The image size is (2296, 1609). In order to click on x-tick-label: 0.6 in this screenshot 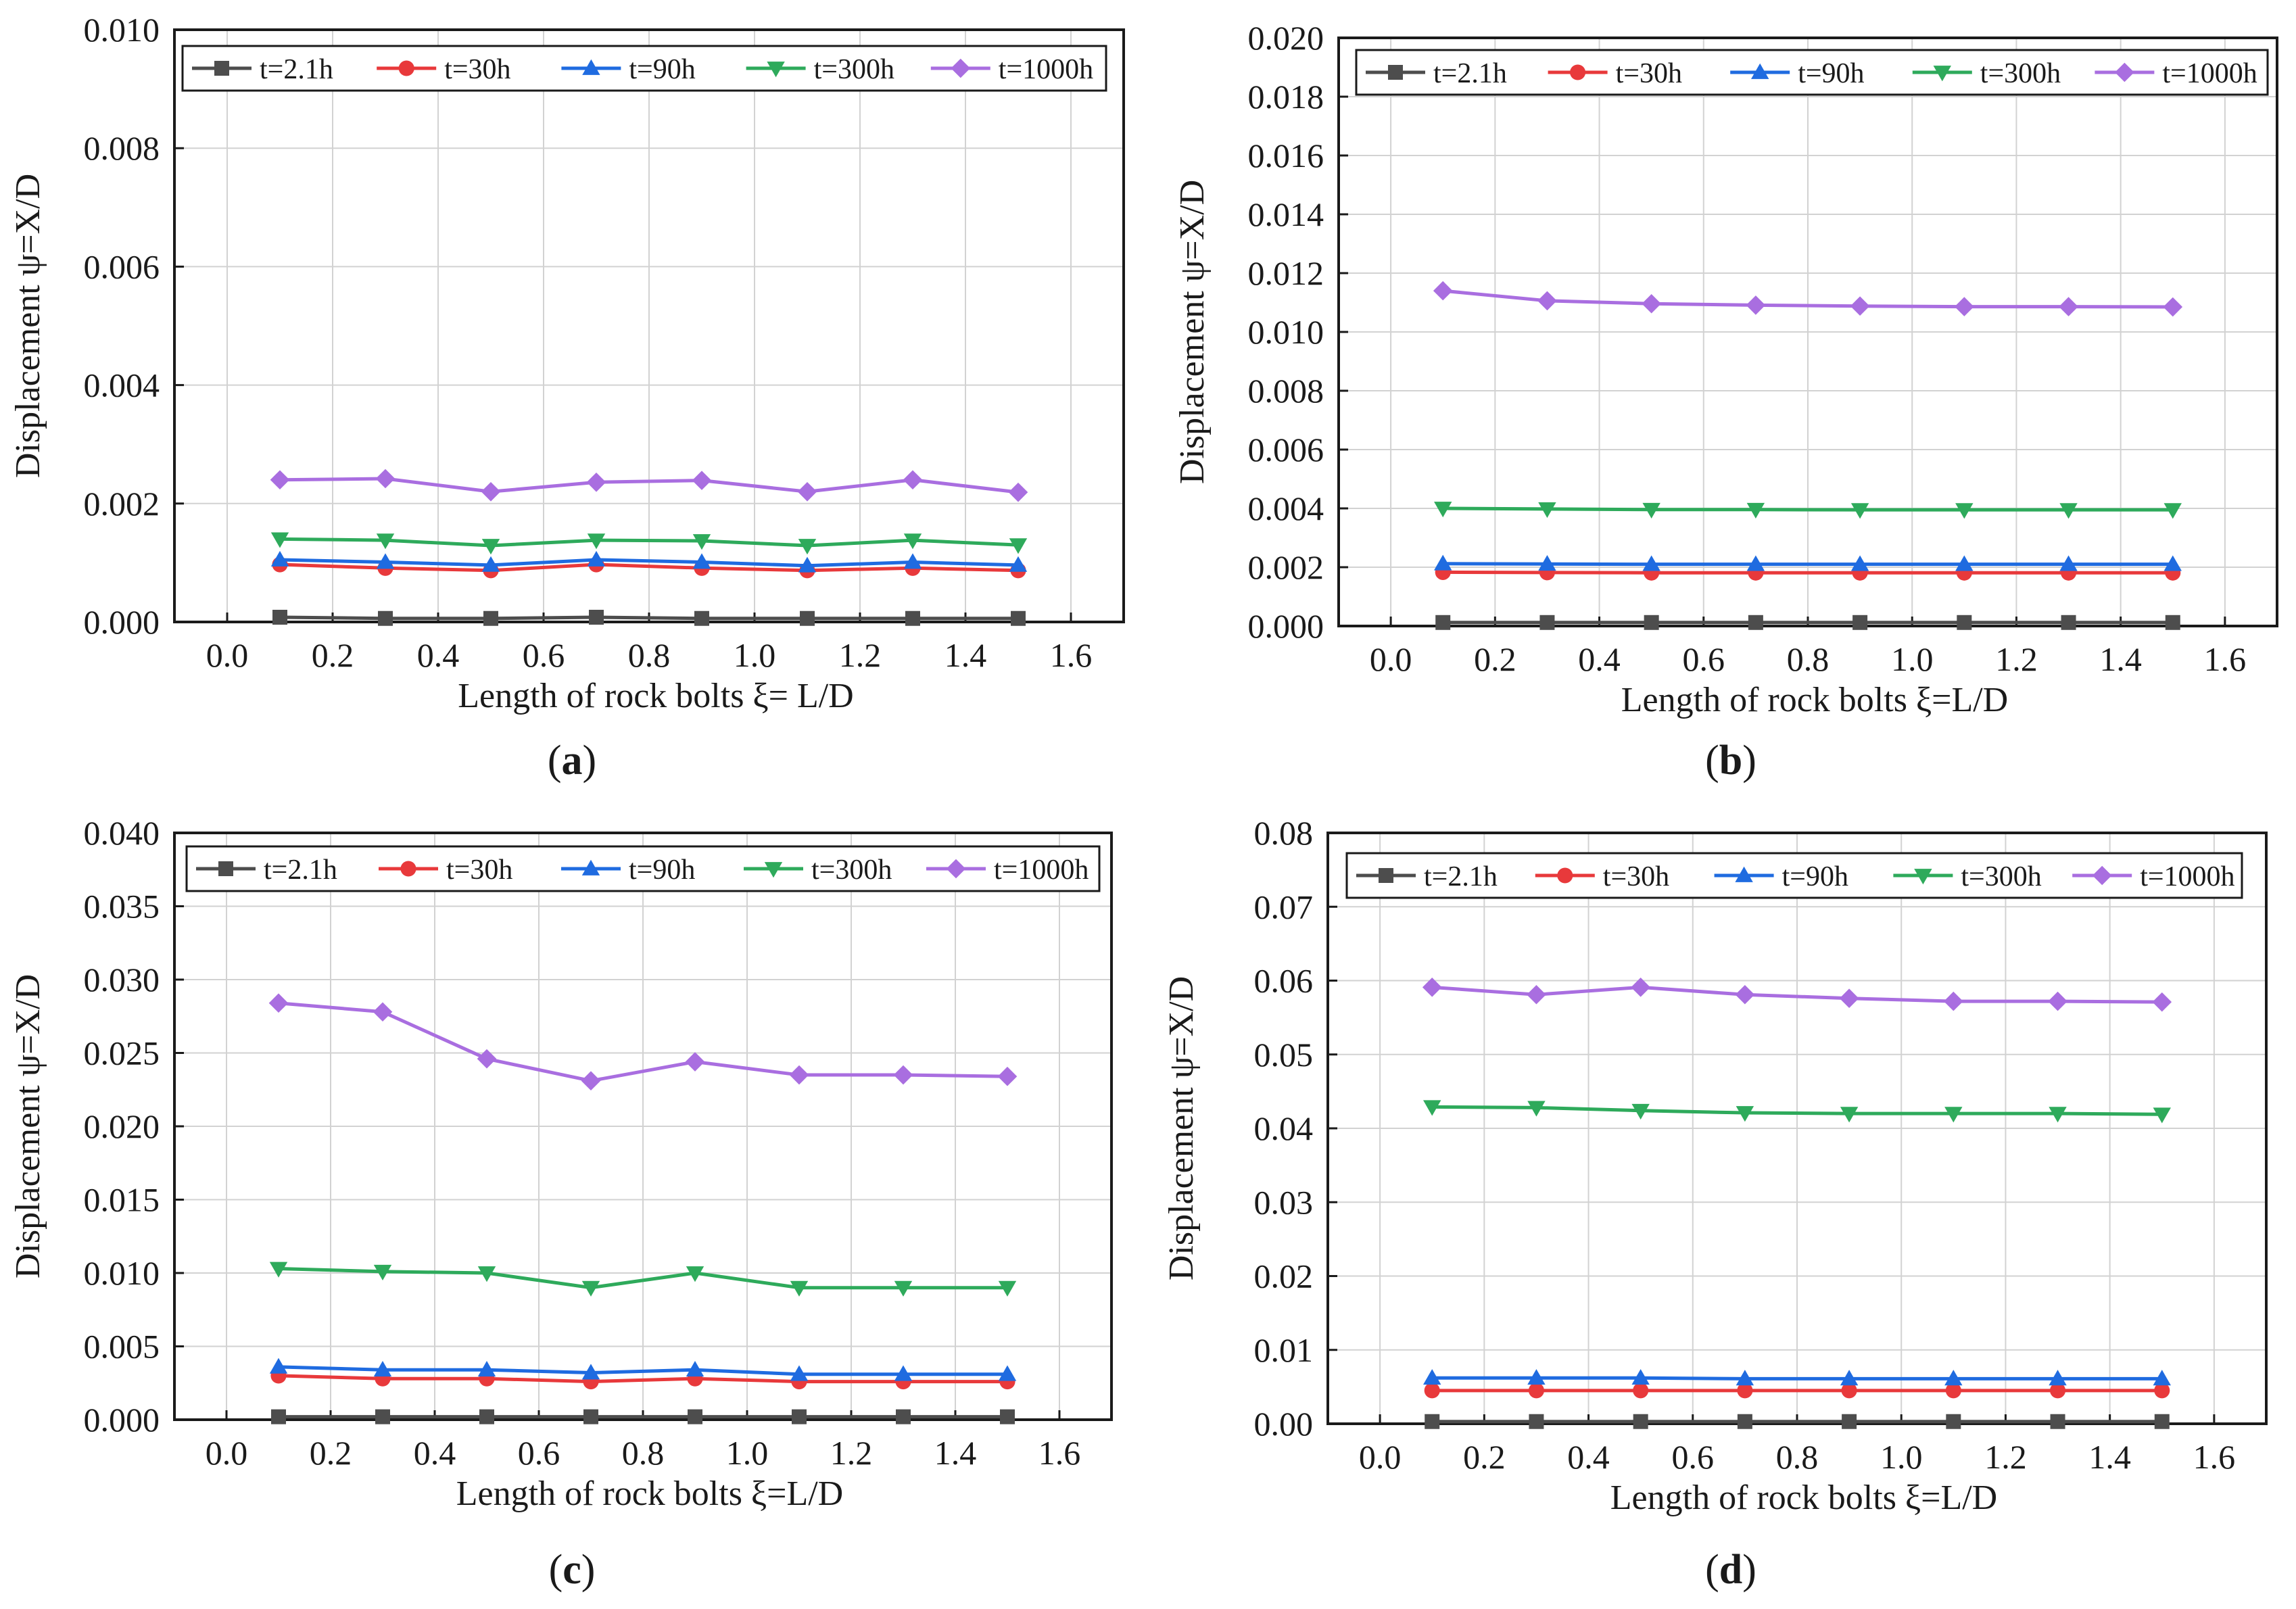, I will do `click(539, 1453)`.